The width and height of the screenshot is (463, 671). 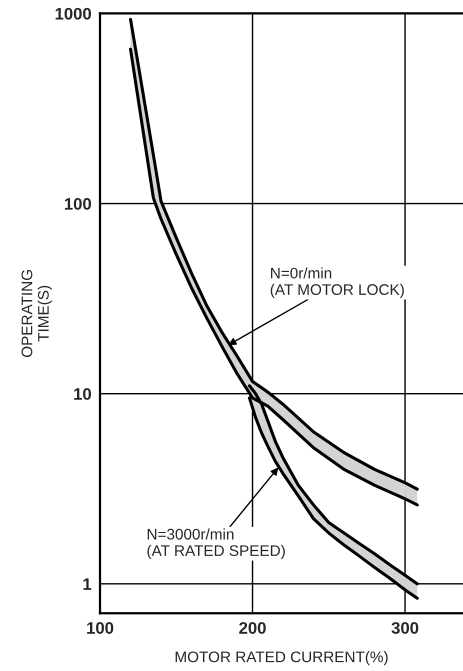 I want to click on y-tick-label: 1000, so click(x=73, y=14).